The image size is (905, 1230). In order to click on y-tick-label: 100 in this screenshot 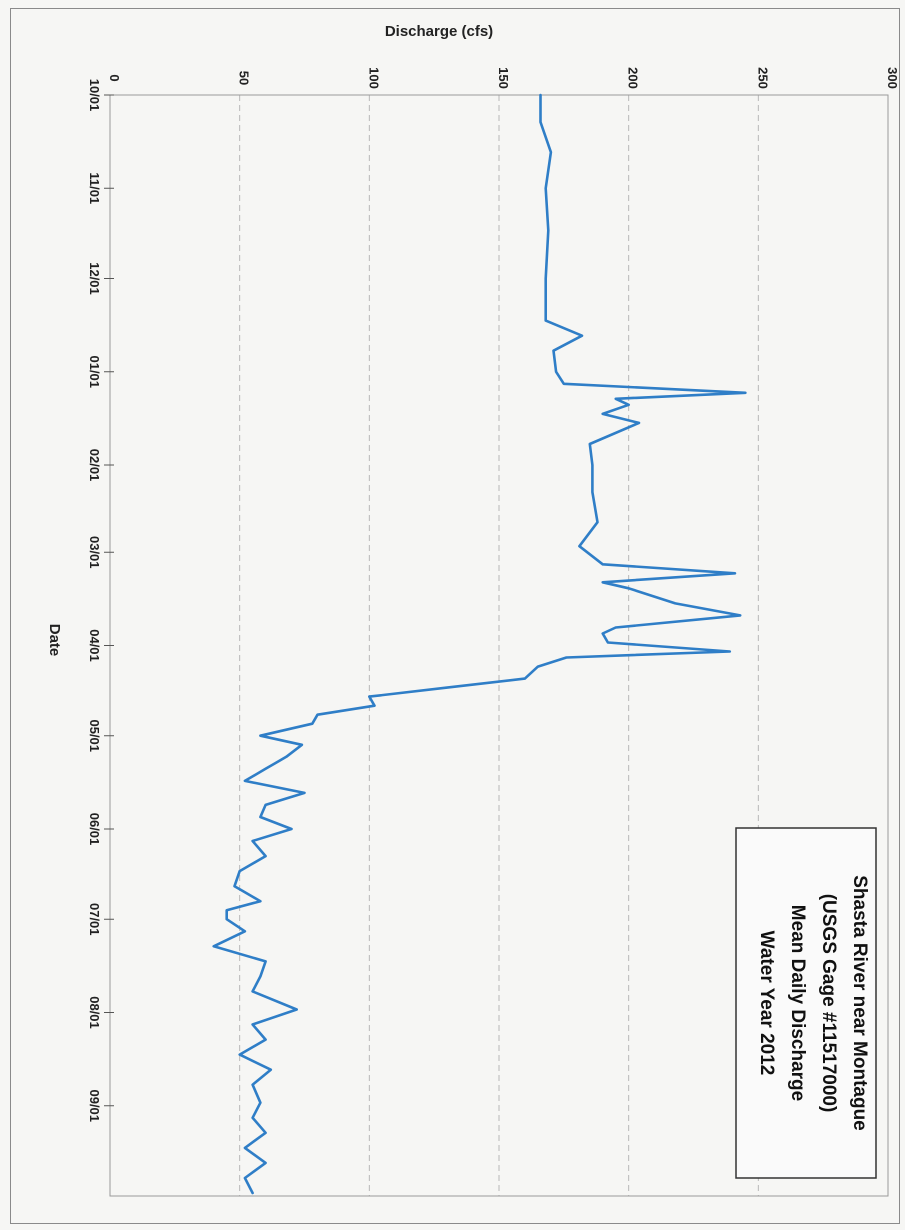, I will do `click(373, 78)`.